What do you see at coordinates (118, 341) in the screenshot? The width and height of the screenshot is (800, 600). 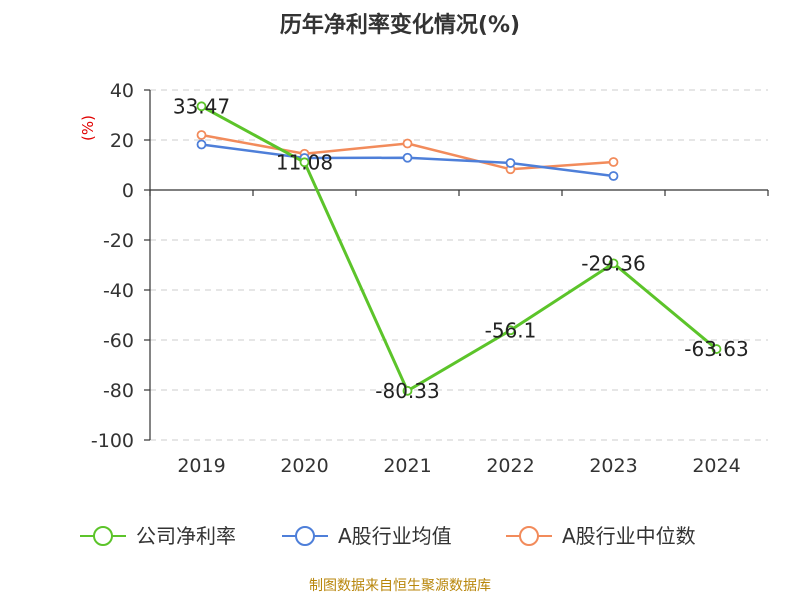 I see `y-tick-label: -60` at bounding box center [118, 341].